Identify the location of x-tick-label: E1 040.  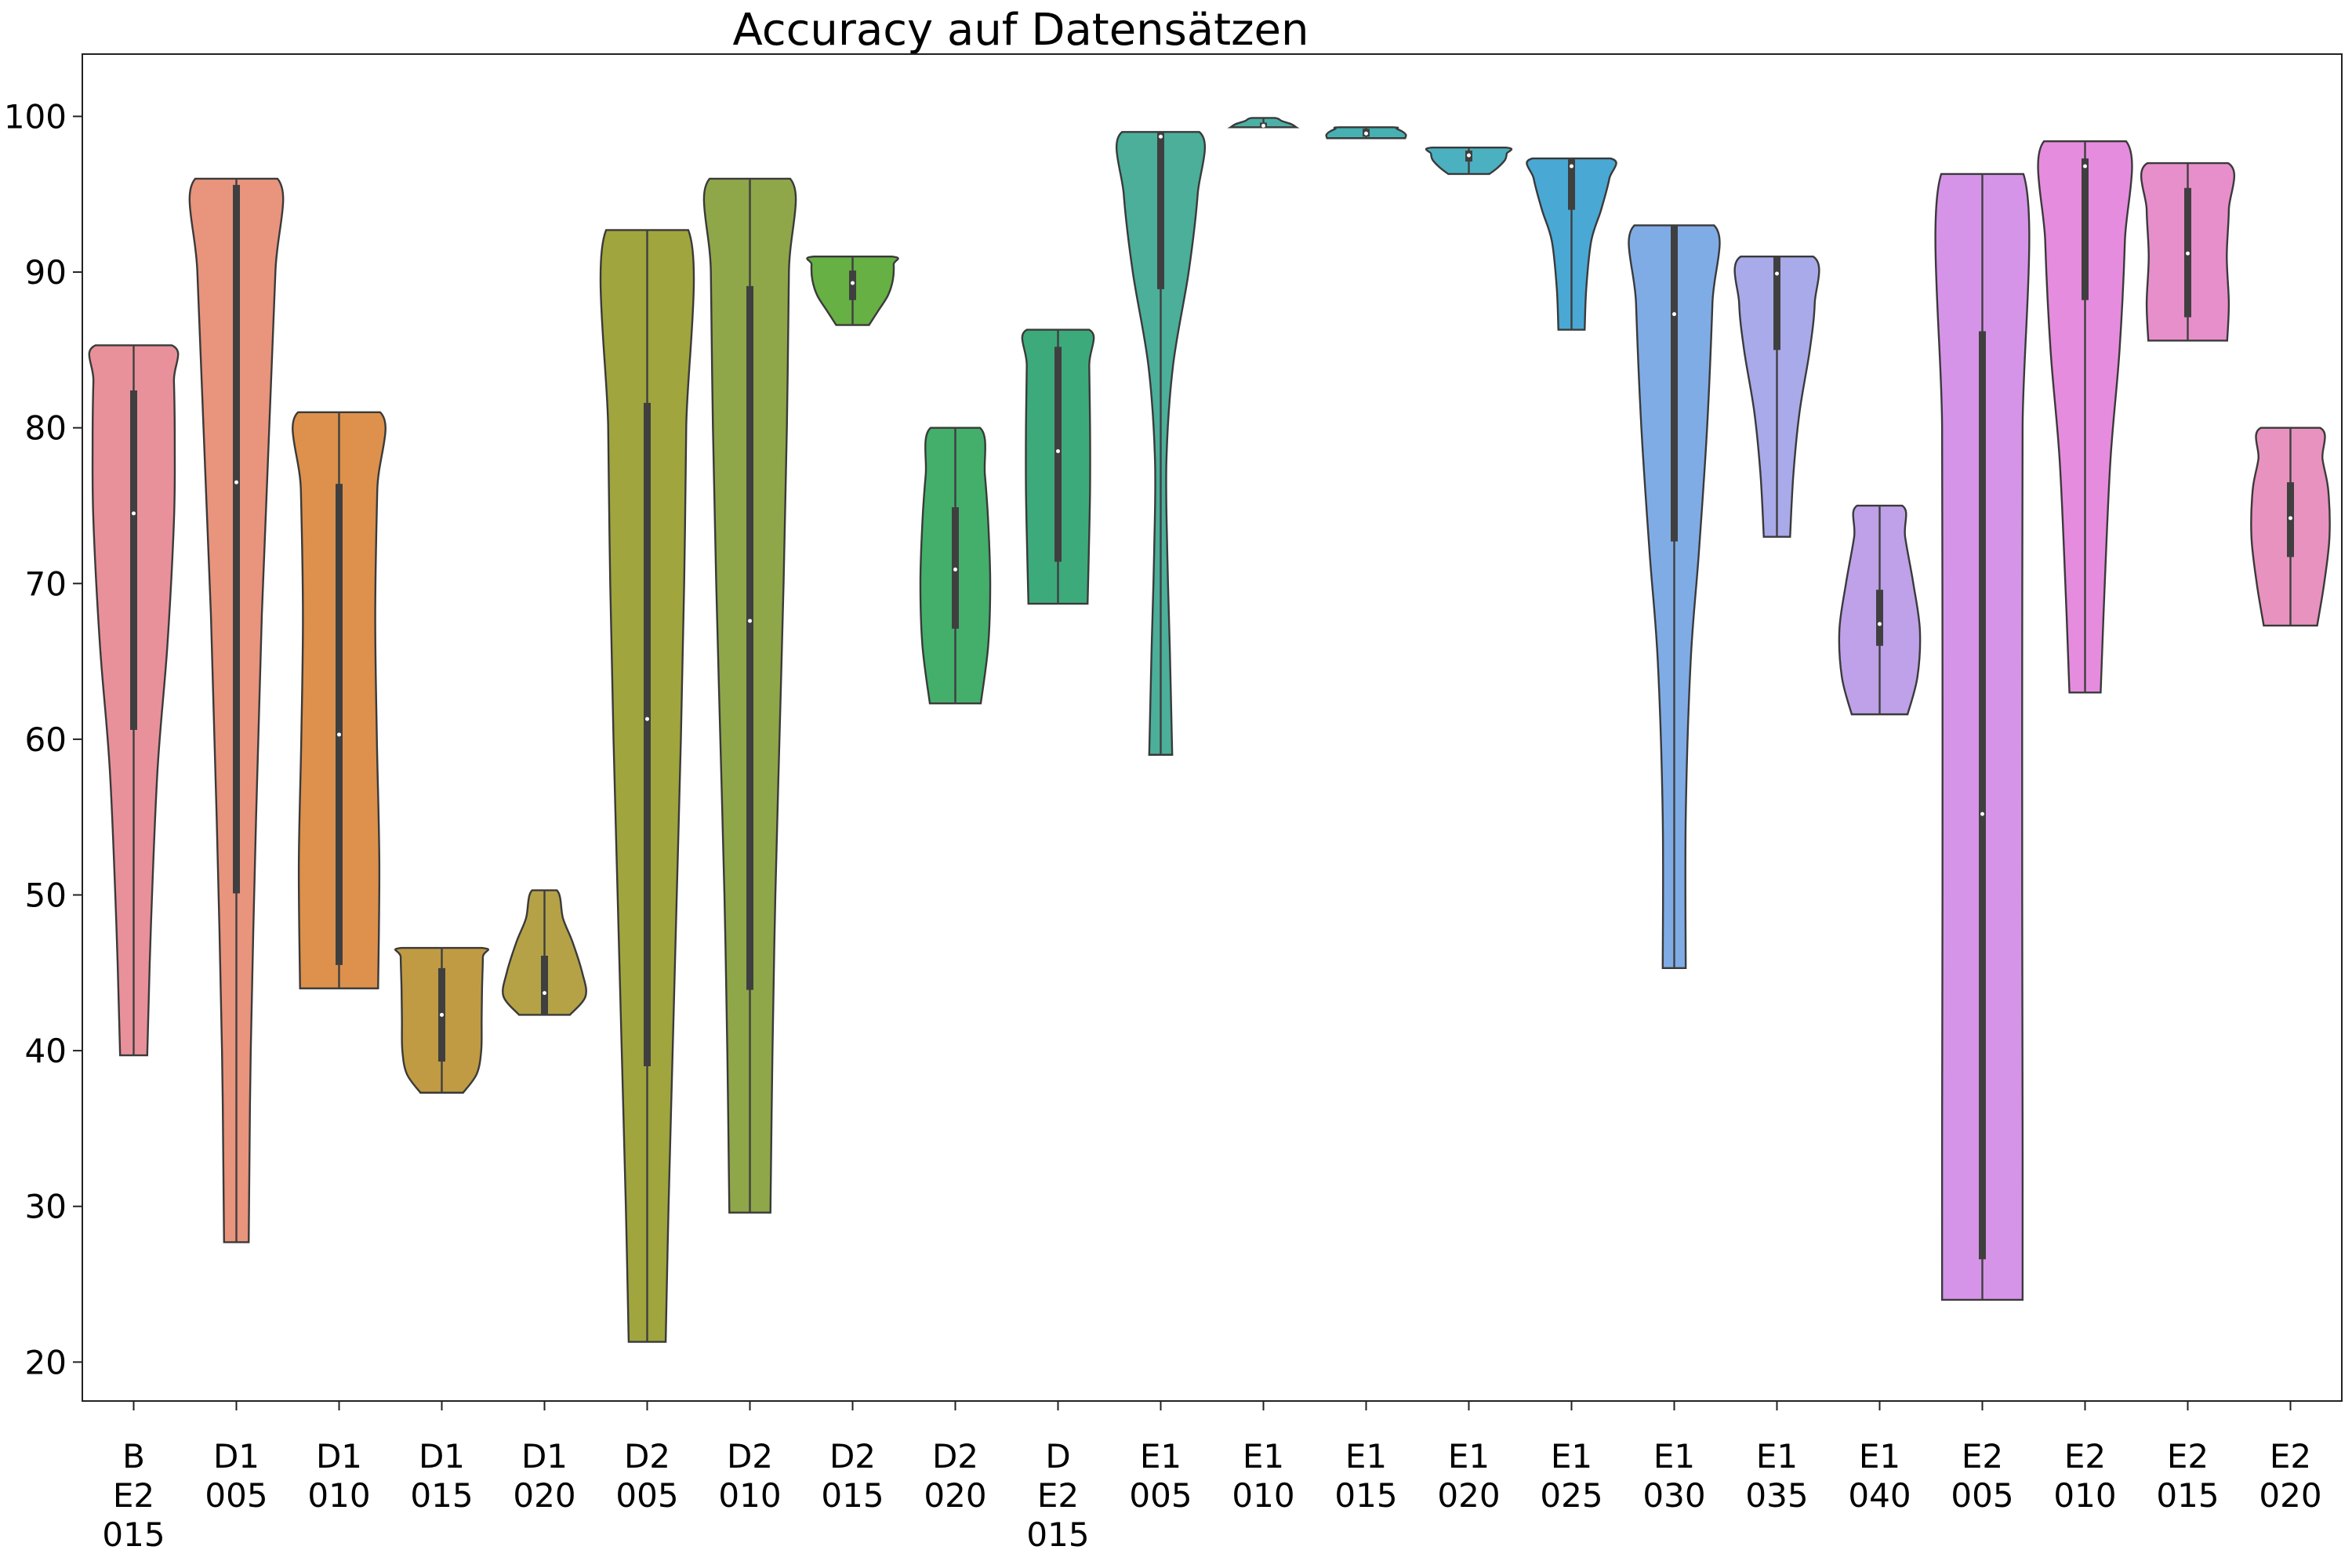
(1879, 1476).